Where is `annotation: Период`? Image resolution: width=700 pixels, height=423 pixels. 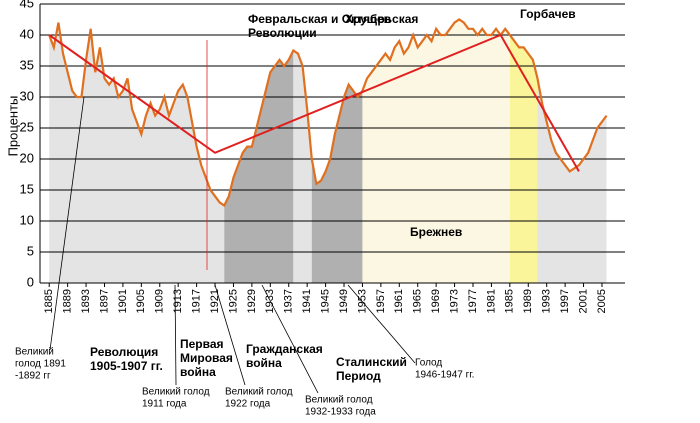 annotation: Период is located at coordinates (358, 376).